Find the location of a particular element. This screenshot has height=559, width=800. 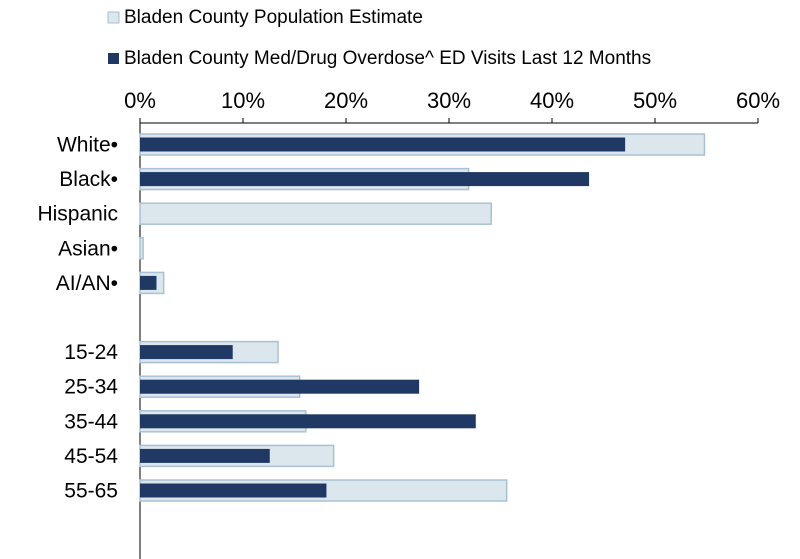

x-tick-label: 50% is located at coordinates (655, 100).